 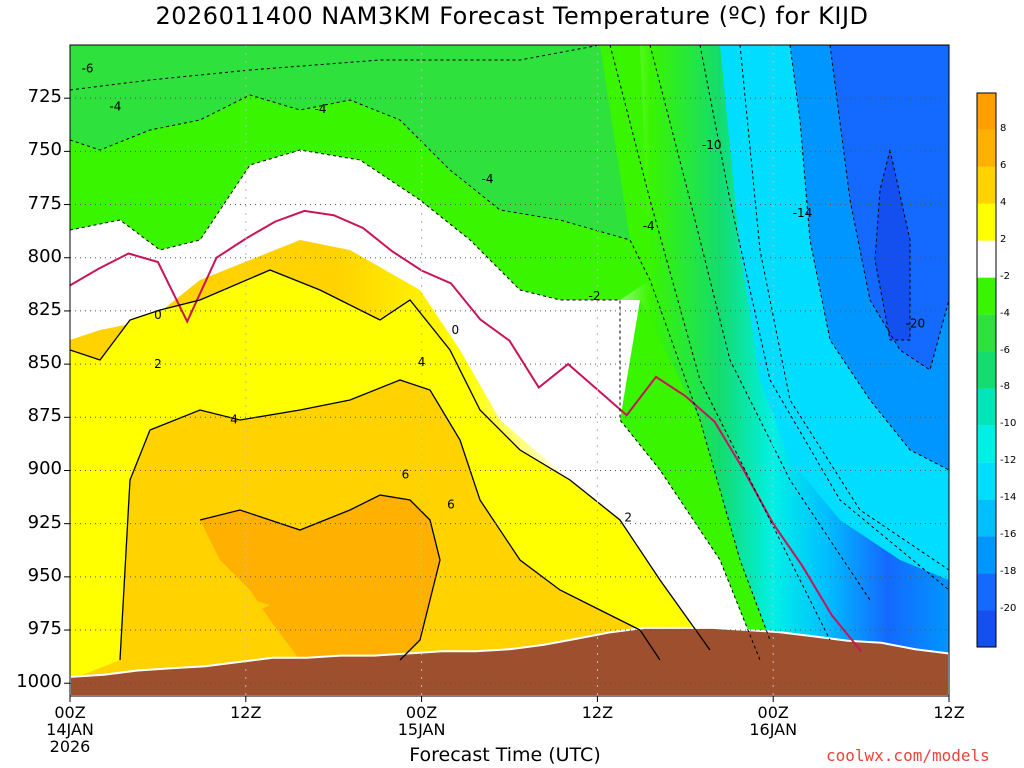 I want to click on x-tick-label: 00Z 14JAN 2026, so click(x=70, y=729).